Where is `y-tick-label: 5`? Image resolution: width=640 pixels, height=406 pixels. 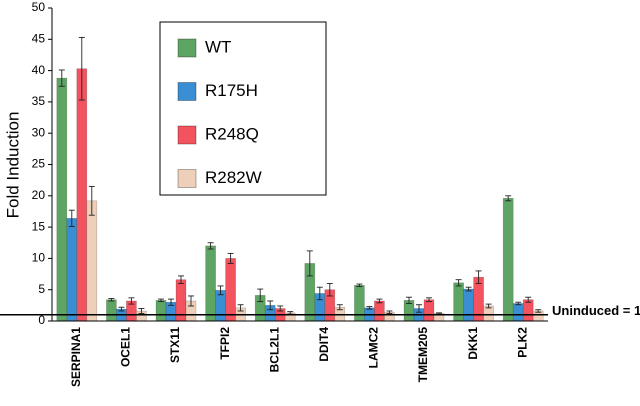
y-tick-label: 5 is located at coordinates (41, 289).